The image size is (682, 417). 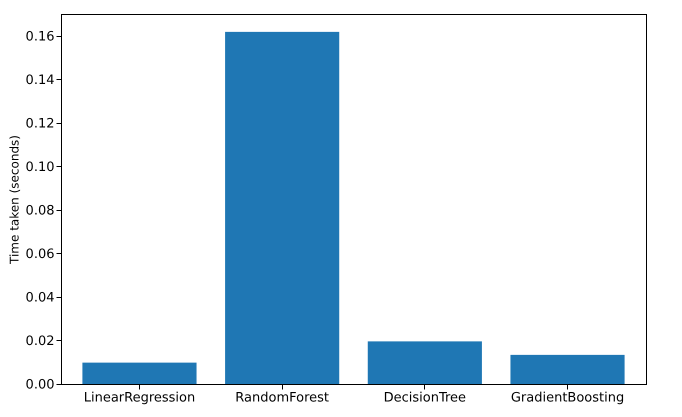 What do you see at coordinates (40, 385) in the screenshot?
I see `y-tick-label: 0.00` at bounding box center [40, 385].